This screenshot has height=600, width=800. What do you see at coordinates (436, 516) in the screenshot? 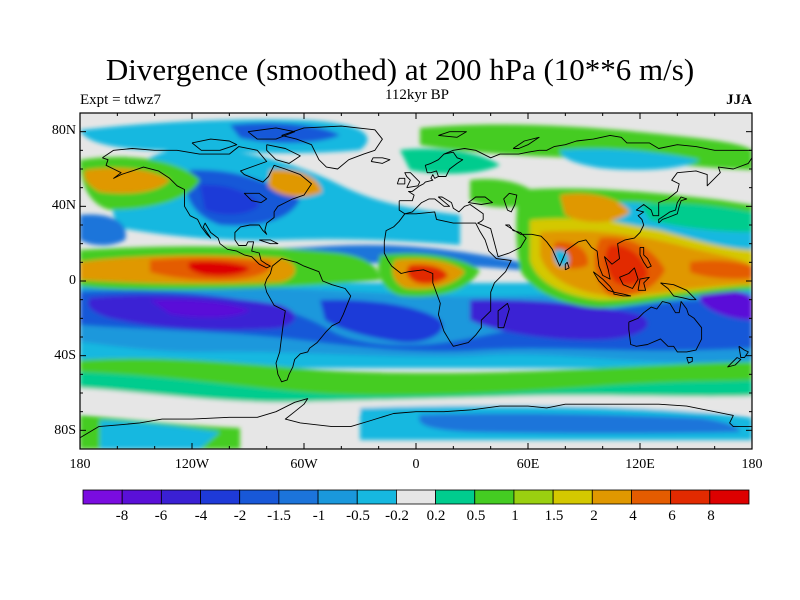
I see `colorbar-label: 0.2` at bounding box center [436, 516].